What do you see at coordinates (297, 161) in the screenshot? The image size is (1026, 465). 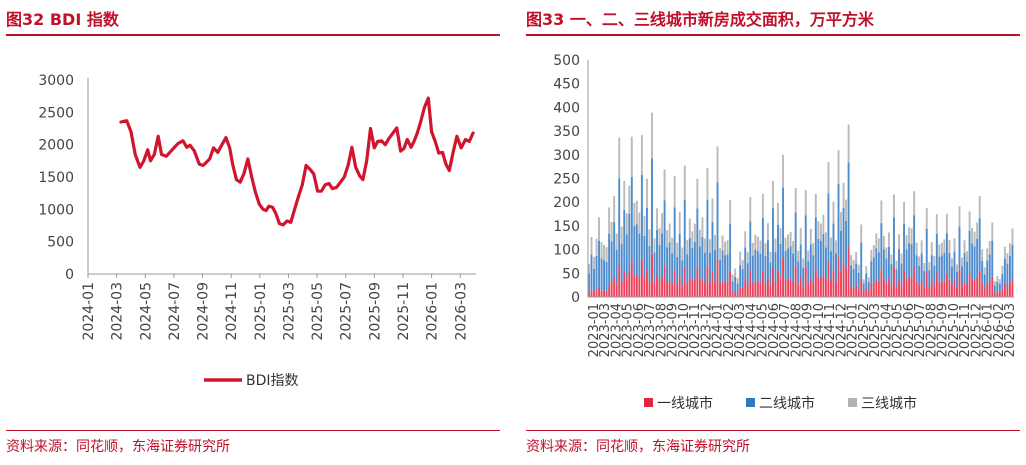 I see `bdi-series-line` at bounding box center [297, 161].